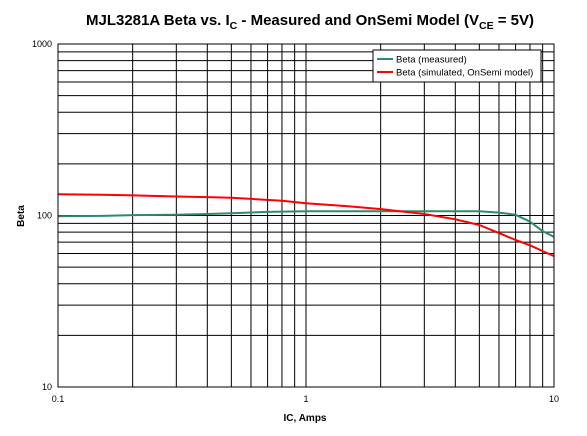 The width and height of the screenshot is (587, 436). Describe the element at coordinates (554, 399) in the screenshot. I see `x-tick-label: 10` at that location.